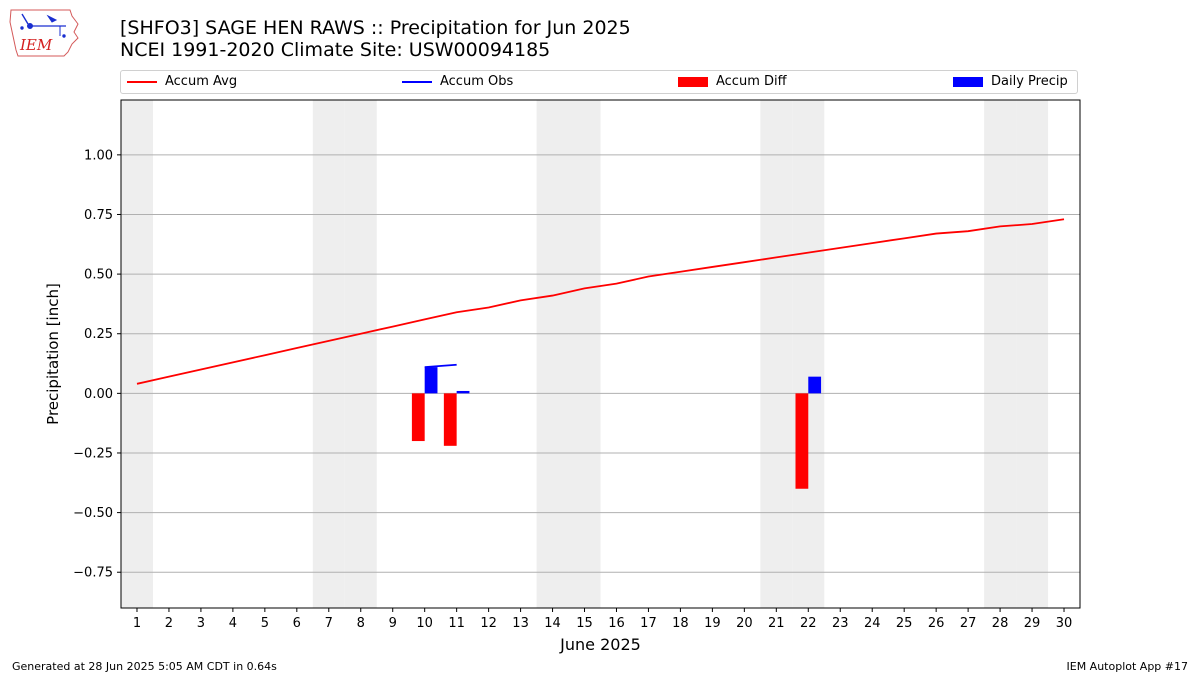 The height and width of the screenshot is (675, 1200). I want to click on x-tick-label: 24, so click(872, 623).